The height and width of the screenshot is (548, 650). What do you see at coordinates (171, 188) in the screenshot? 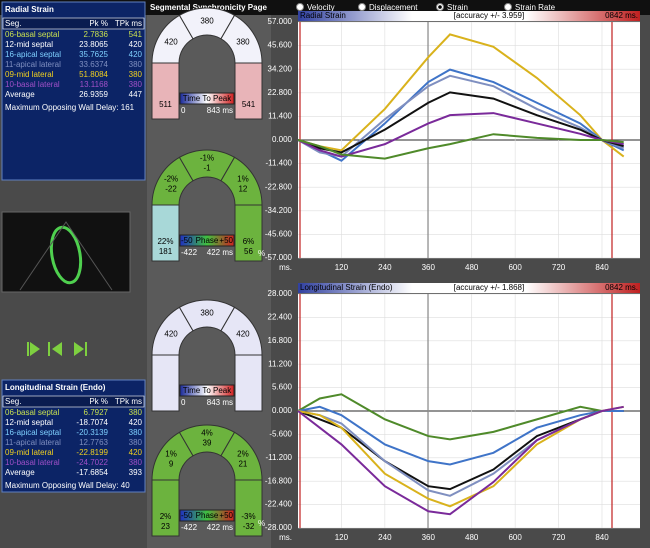
I see `segment-value: -22` at bounding box center [171, 188].